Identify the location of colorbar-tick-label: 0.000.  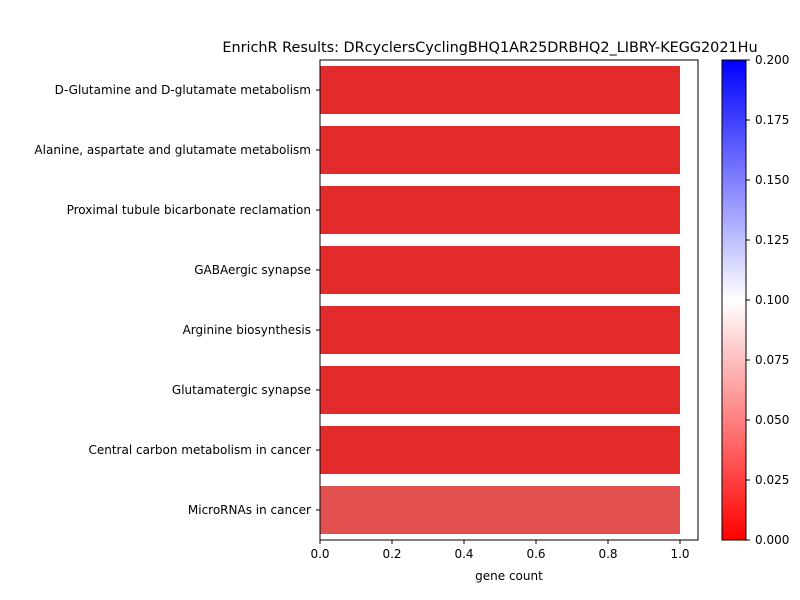
(772, 540).